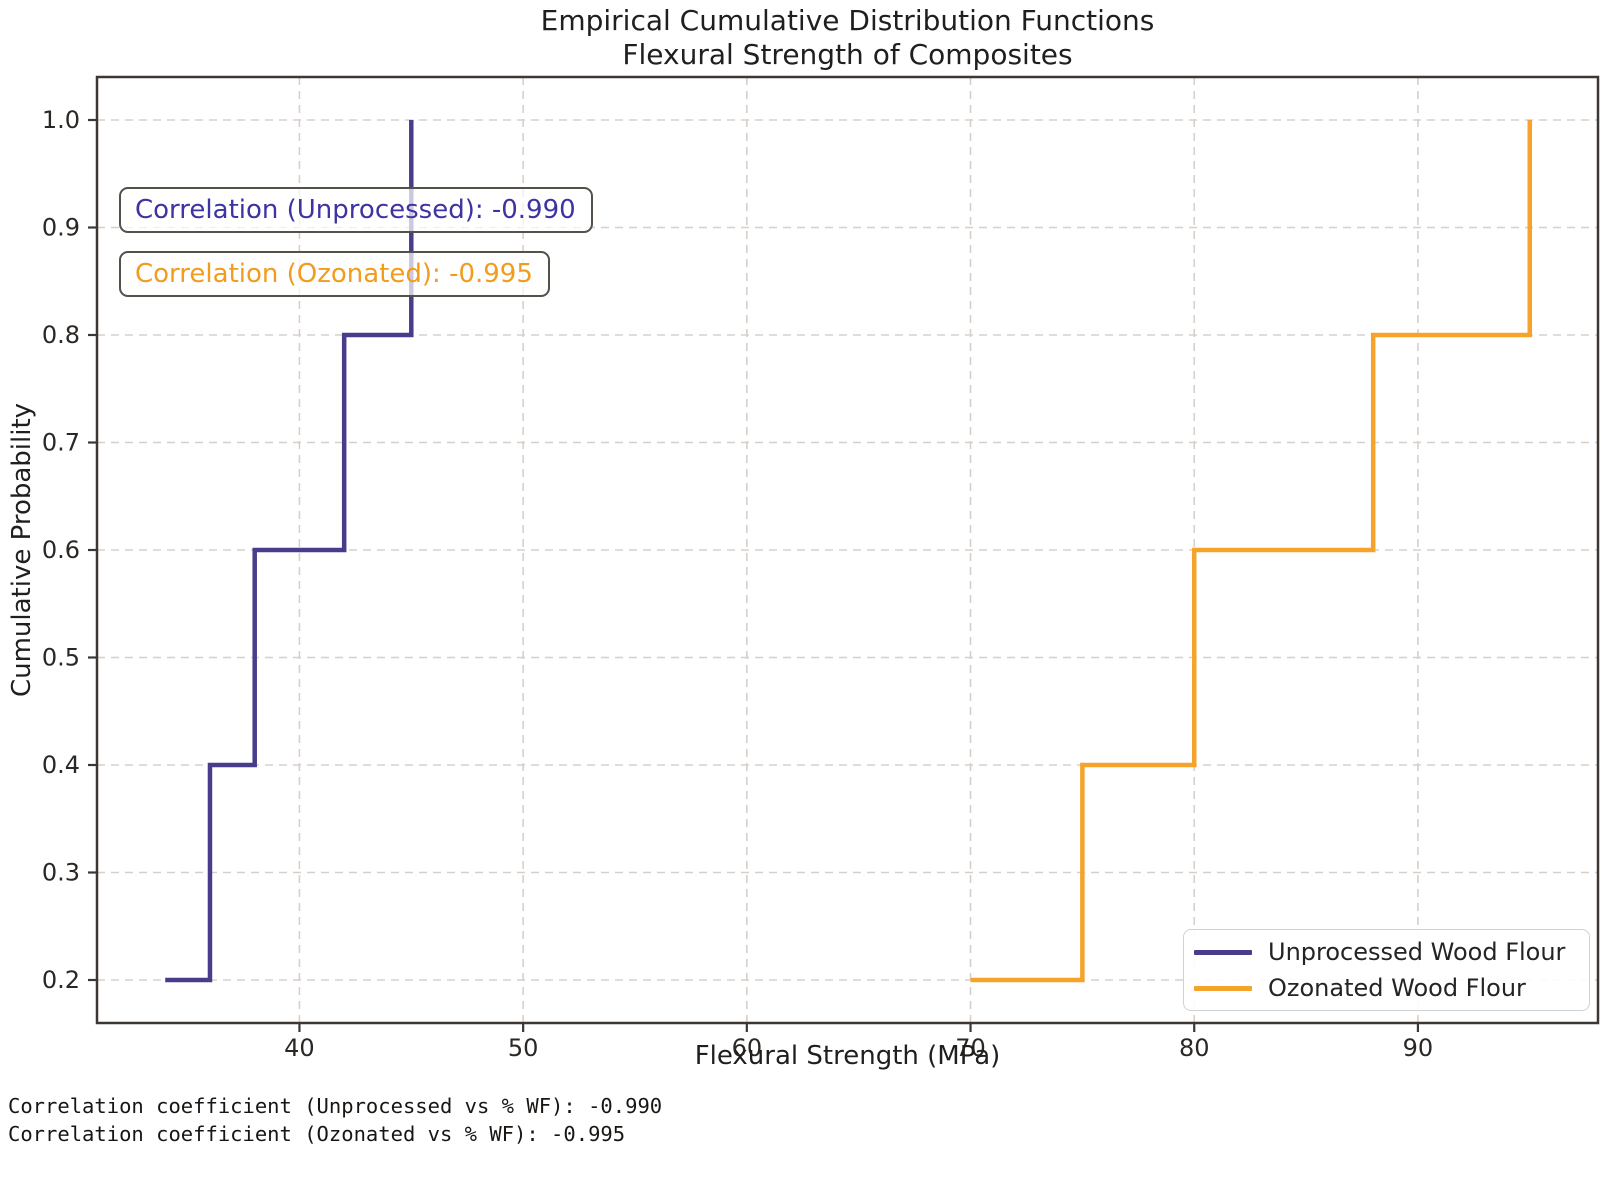 The height and width of the screenshot is (1177, 1605). What do you see at coordinates (847, 54) in the screenshot?
I see `chart-subtitle: Flexural Strength of Composites` at bounding box center [847, 54].